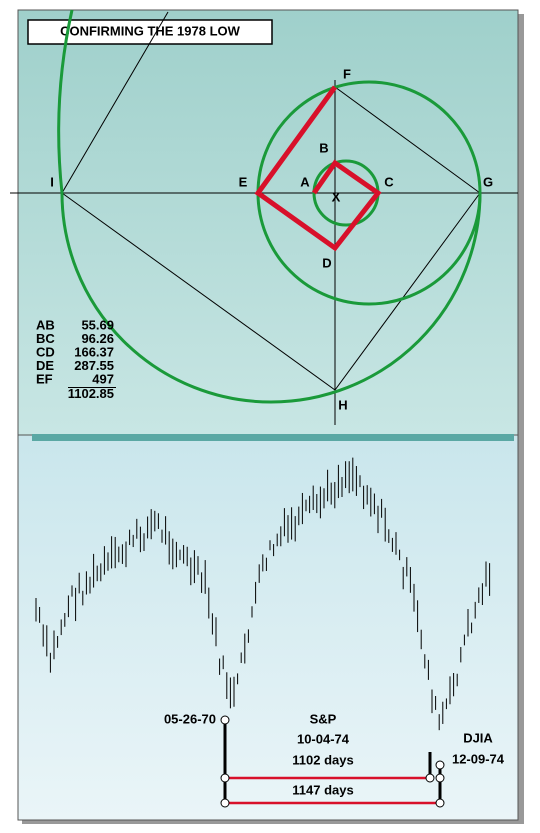 The image size is (540, 833). What do you see at coordinates (94, 365) in the screenshot?
I see `measure-value: 287.55` at bounding box center [94, 365].